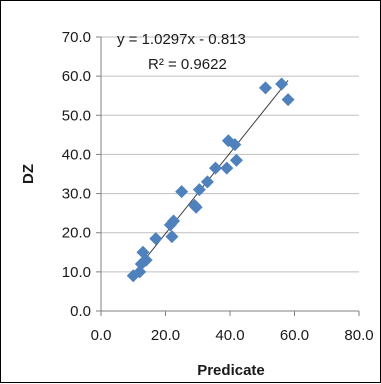 The width and height of the screenshot is (381, 384). I want to click on y-tick-label: 50.0, so click(76, 115).